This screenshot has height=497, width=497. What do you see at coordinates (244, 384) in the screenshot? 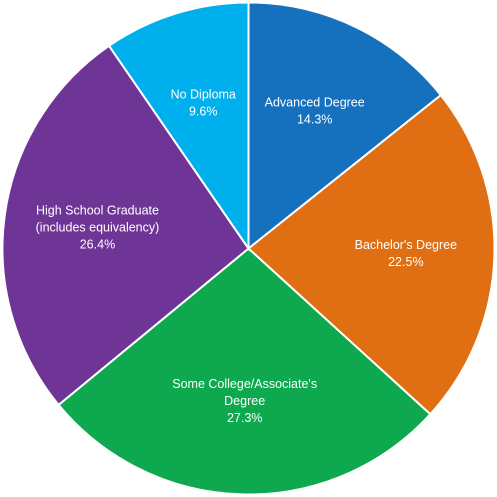
I see `pie-slice-category: Some College/Associate's` at bounding box center [244, 384].